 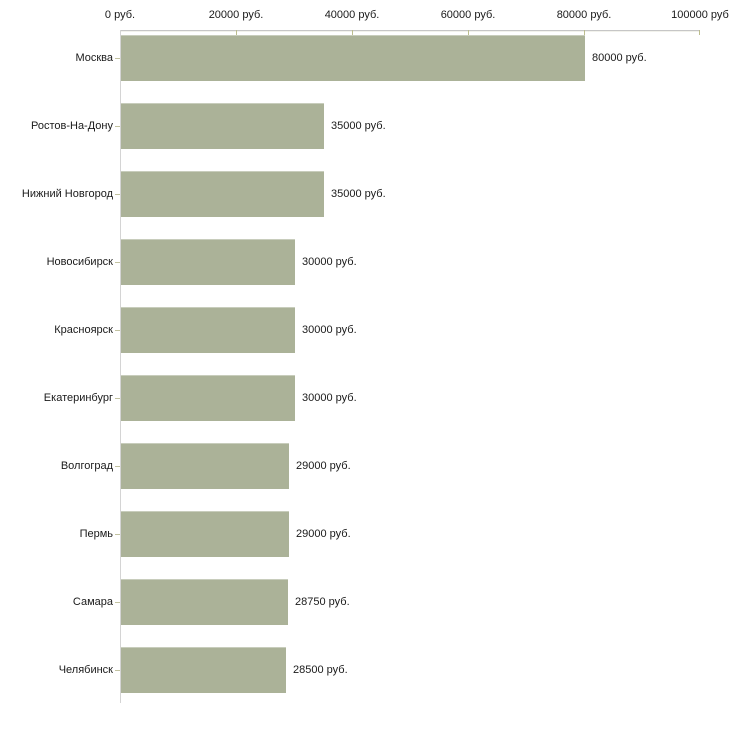 What do you see at coordinates (353, 58) in the screenshot?
I see `bar-Москва` at bounding box center [353, 58].